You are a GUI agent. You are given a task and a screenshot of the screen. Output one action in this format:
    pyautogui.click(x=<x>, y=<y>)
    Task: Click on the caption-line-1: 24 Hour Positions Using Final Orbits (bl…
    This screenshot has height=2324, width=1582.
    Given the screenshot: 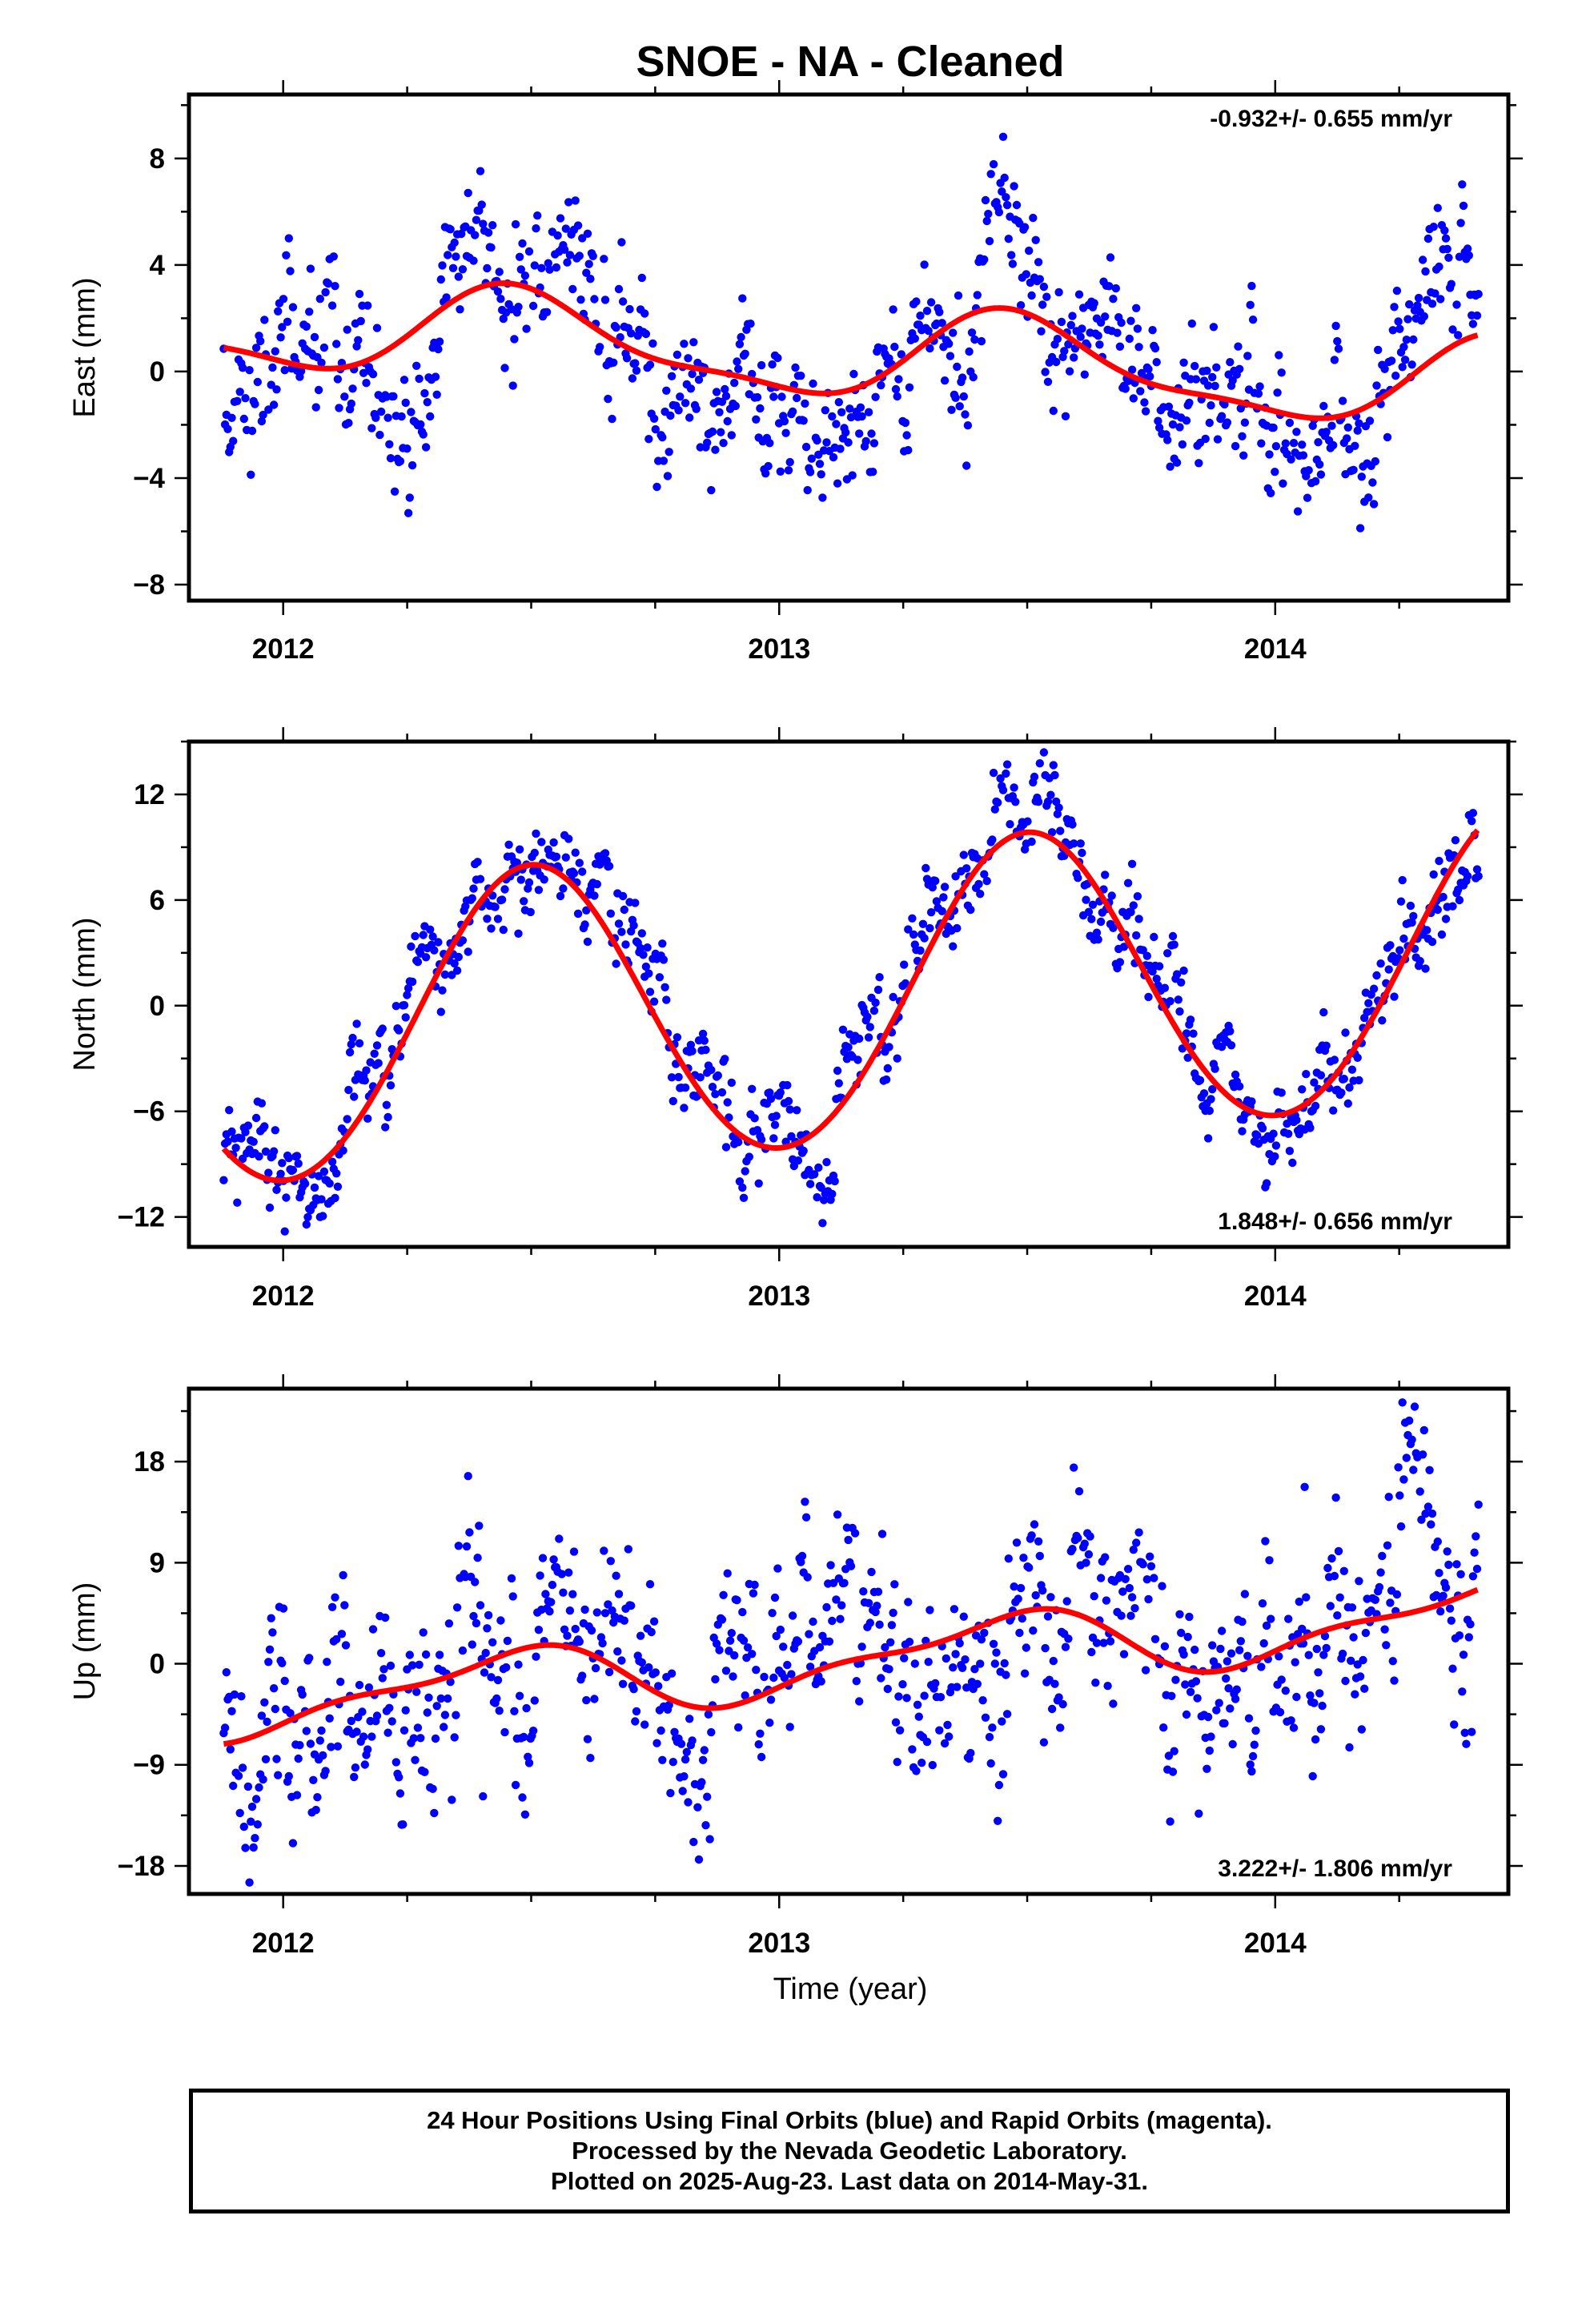 What is the action you would take?
    pyautogui.click(x=849, y=2120)
    